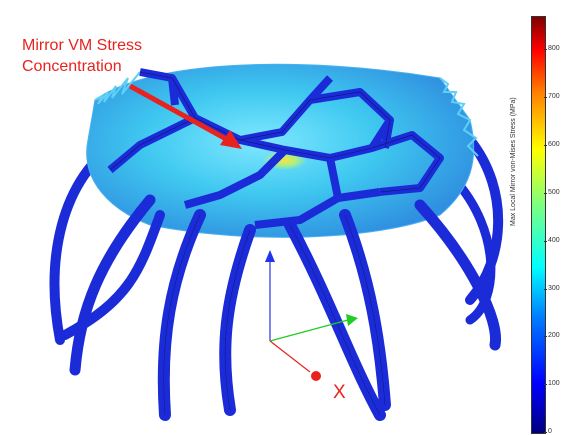 The height and width of the screenshot is (435, 584). Describe the element at coordinates (554, 192) in the screenshot. I see `colorbar-tick-label: 500` at that location.